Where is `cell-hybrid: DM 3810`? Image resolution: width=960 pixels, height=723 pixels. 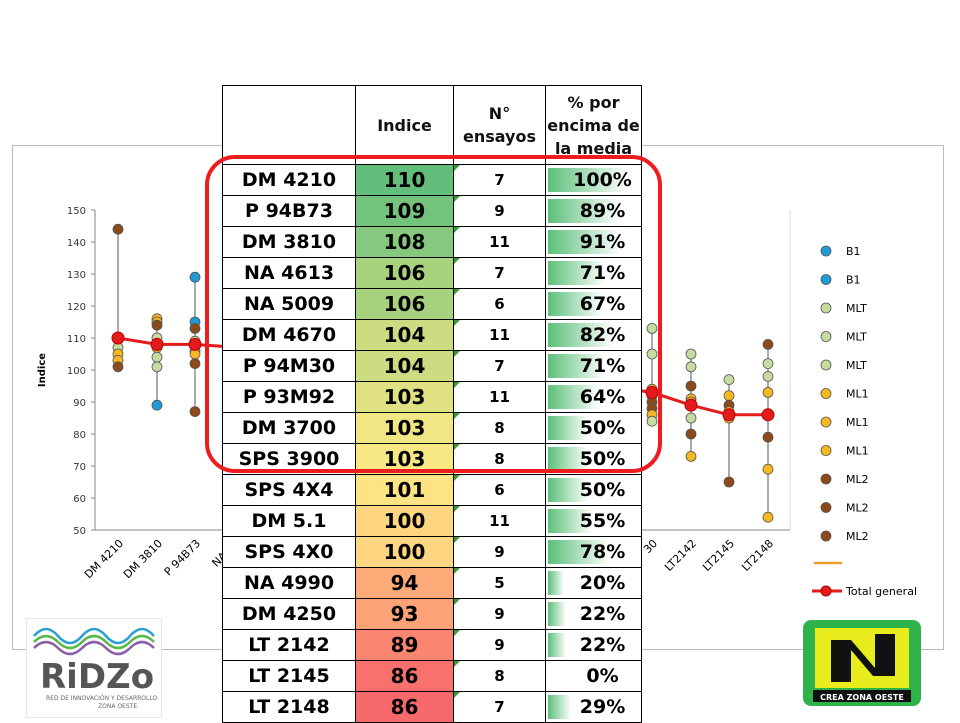 cell-hybrid: DM 3810 is located at coordinates (289, 242).